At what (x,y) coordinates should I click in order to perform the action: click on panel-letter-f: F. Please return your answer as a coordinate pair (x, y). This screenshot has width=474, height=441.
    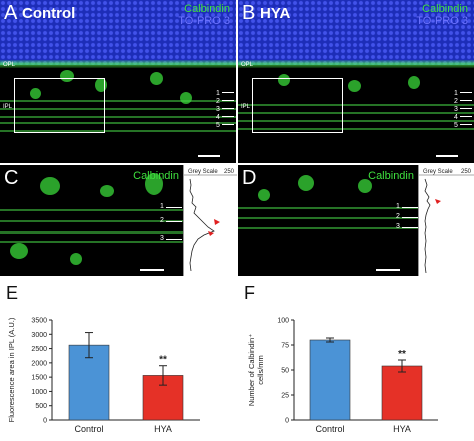
    Looking at the image, I should click on (249, 293).